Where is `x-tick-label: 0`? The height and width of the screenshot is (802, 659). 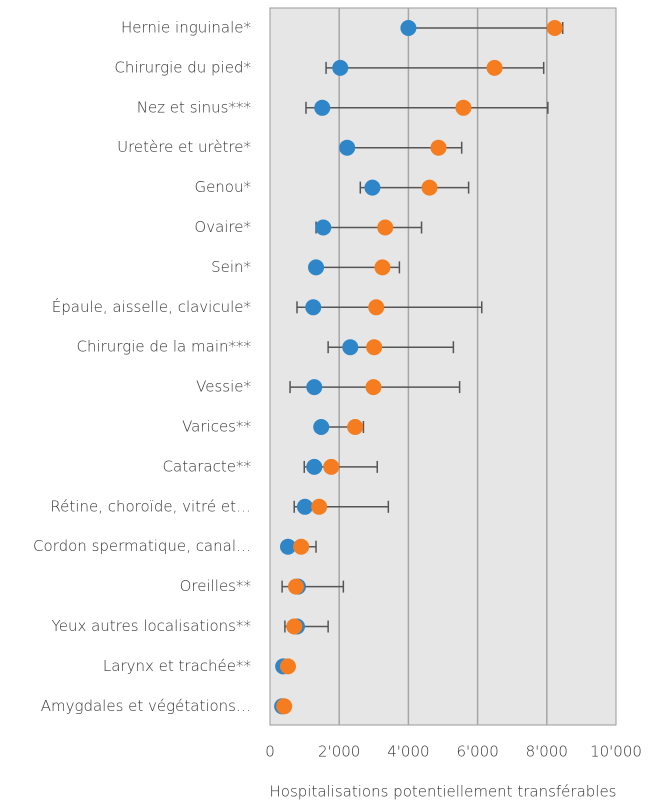 x-tick-label: 0 is located at coordinates (270, 752).